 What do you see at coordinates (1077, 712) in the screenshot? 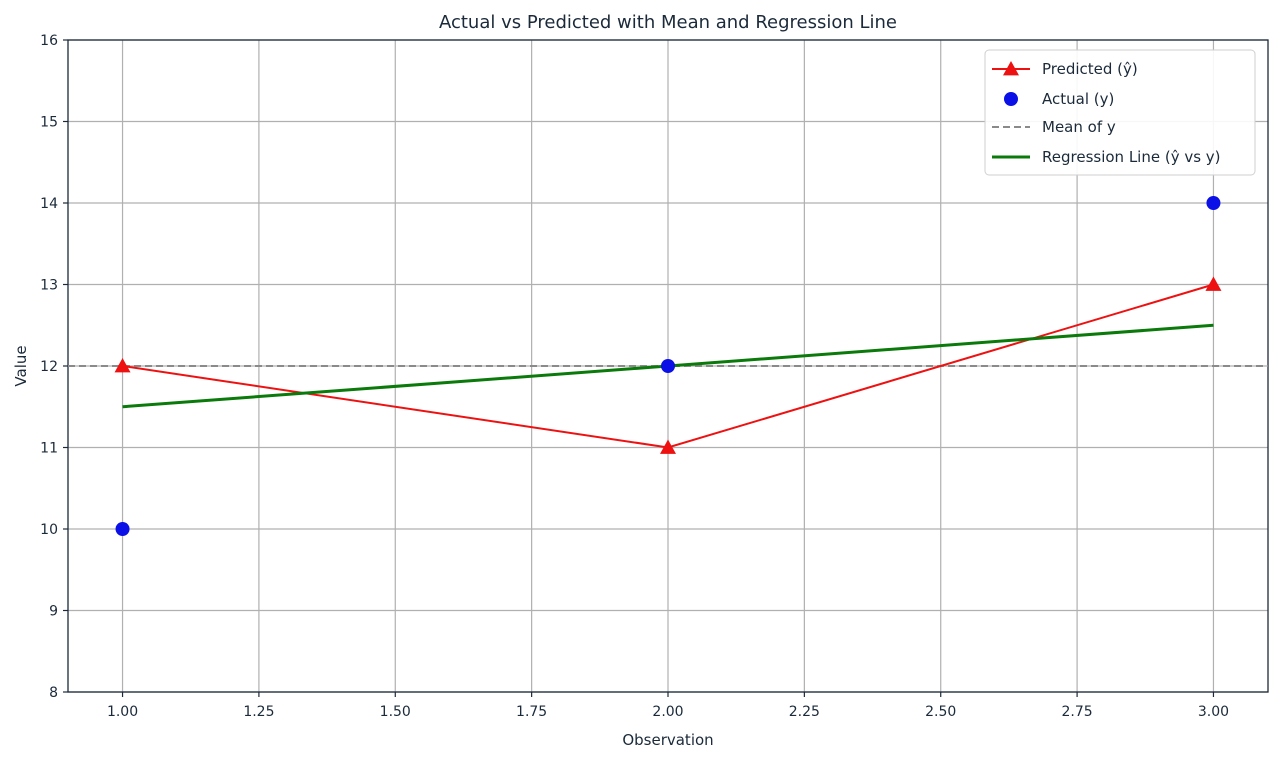
I see `x-tick-label: 2.75` at bounding box center [1077, 712].